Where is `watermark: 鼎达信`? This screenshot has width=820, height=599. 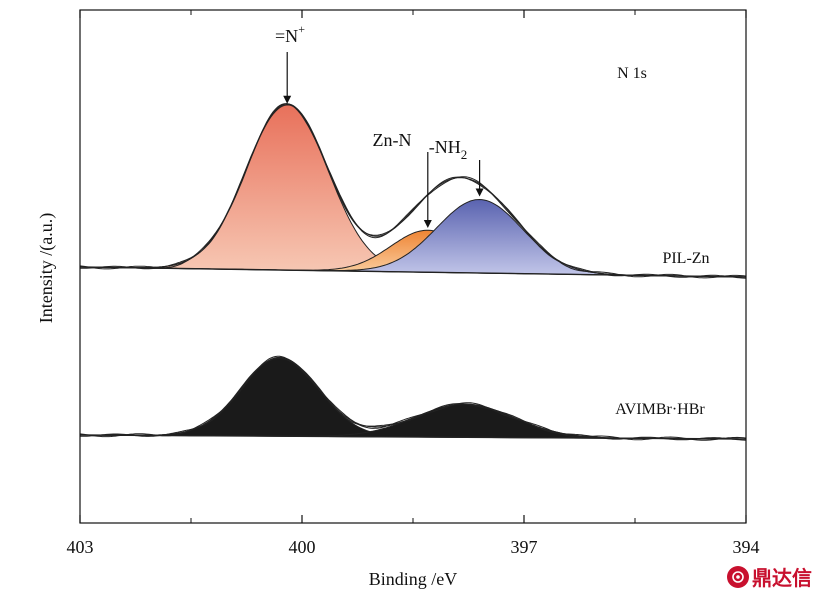 watermark: 鼎达信 is located at coordinates (769, 576).